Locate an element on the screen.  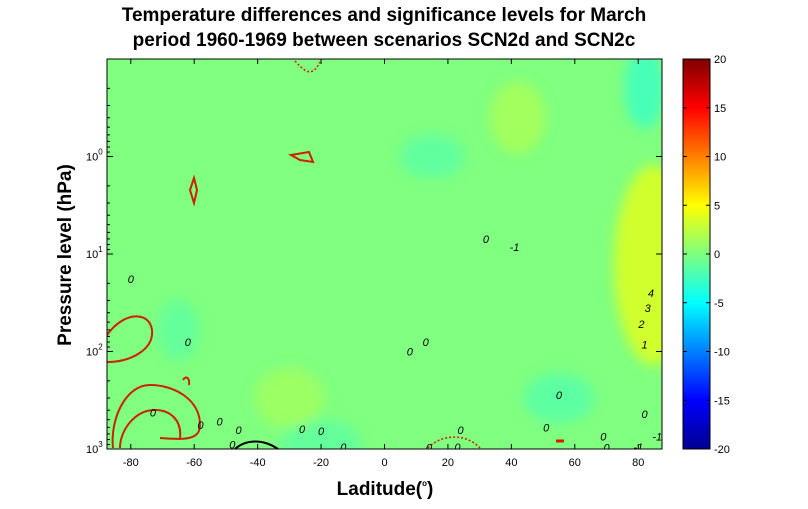
colorbar-tick-label: -15 is located at coordinates (722, 401).